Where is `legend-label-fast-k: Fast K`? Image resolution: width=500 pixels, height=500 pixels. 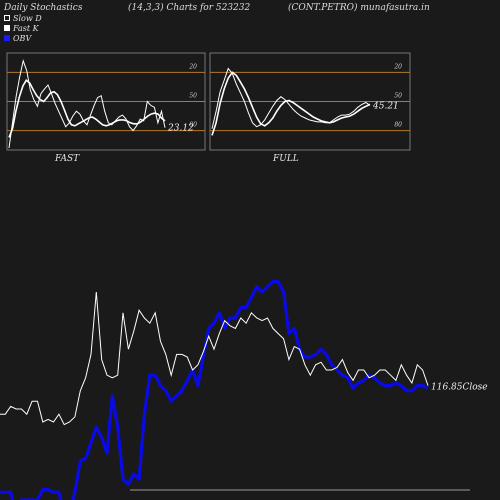 legend-label-fast-k: Fast K is located at coordinates (26, 28).